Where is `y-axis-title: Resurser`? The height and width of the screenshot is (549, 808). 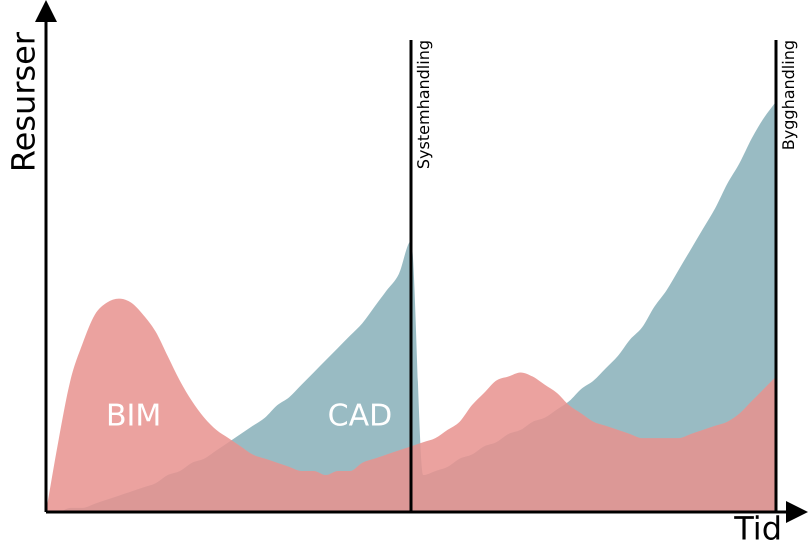
y-axis-title: Resurser is located at coordinates (23, 101).